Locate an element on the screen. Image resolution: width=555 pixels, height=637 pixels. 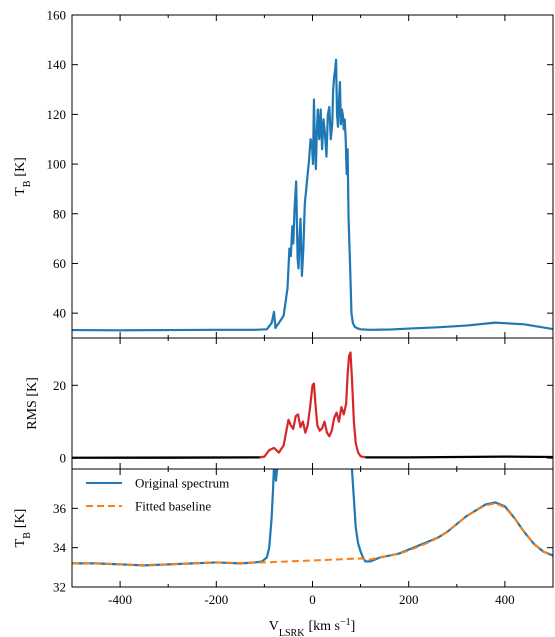
x-axis-title-main: V is located at coordinates (274, 626).